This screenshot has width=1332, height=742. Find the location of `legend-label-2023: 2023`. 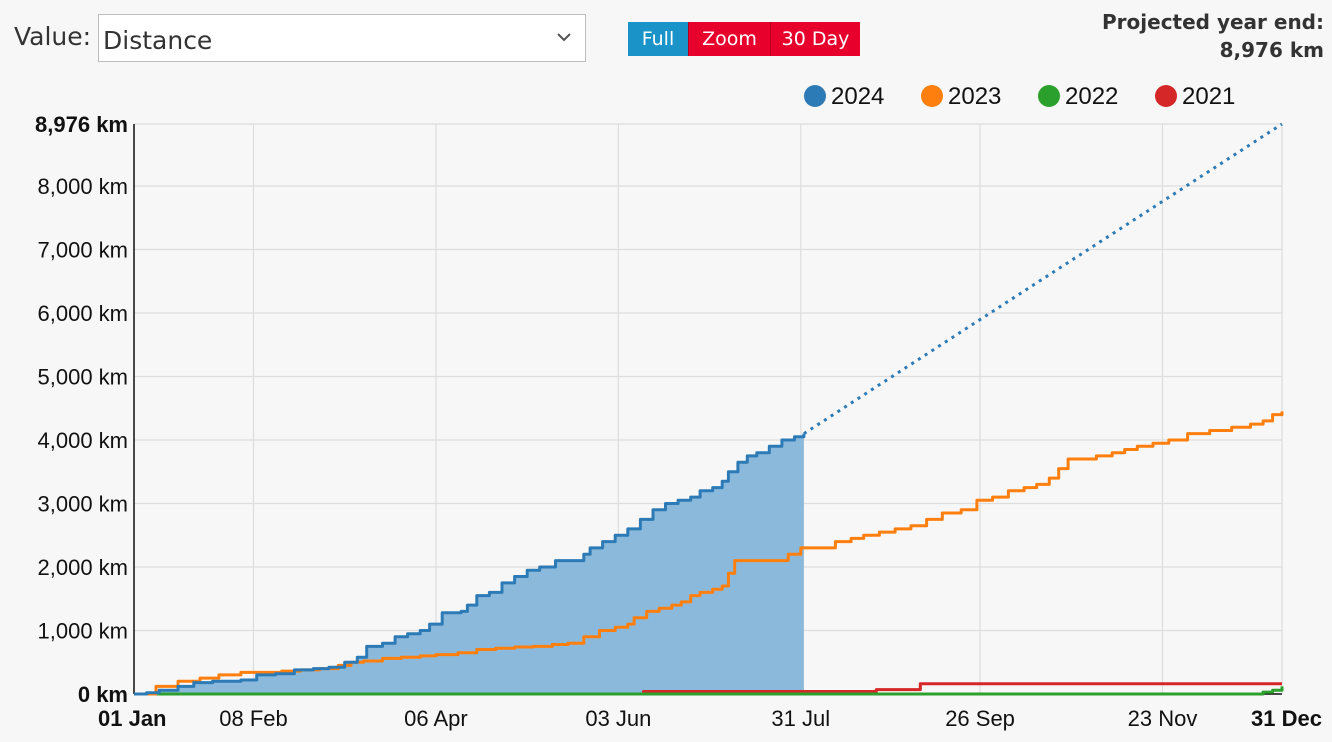

legend-label-2023: 2023 is located at coordinates (974, 96).